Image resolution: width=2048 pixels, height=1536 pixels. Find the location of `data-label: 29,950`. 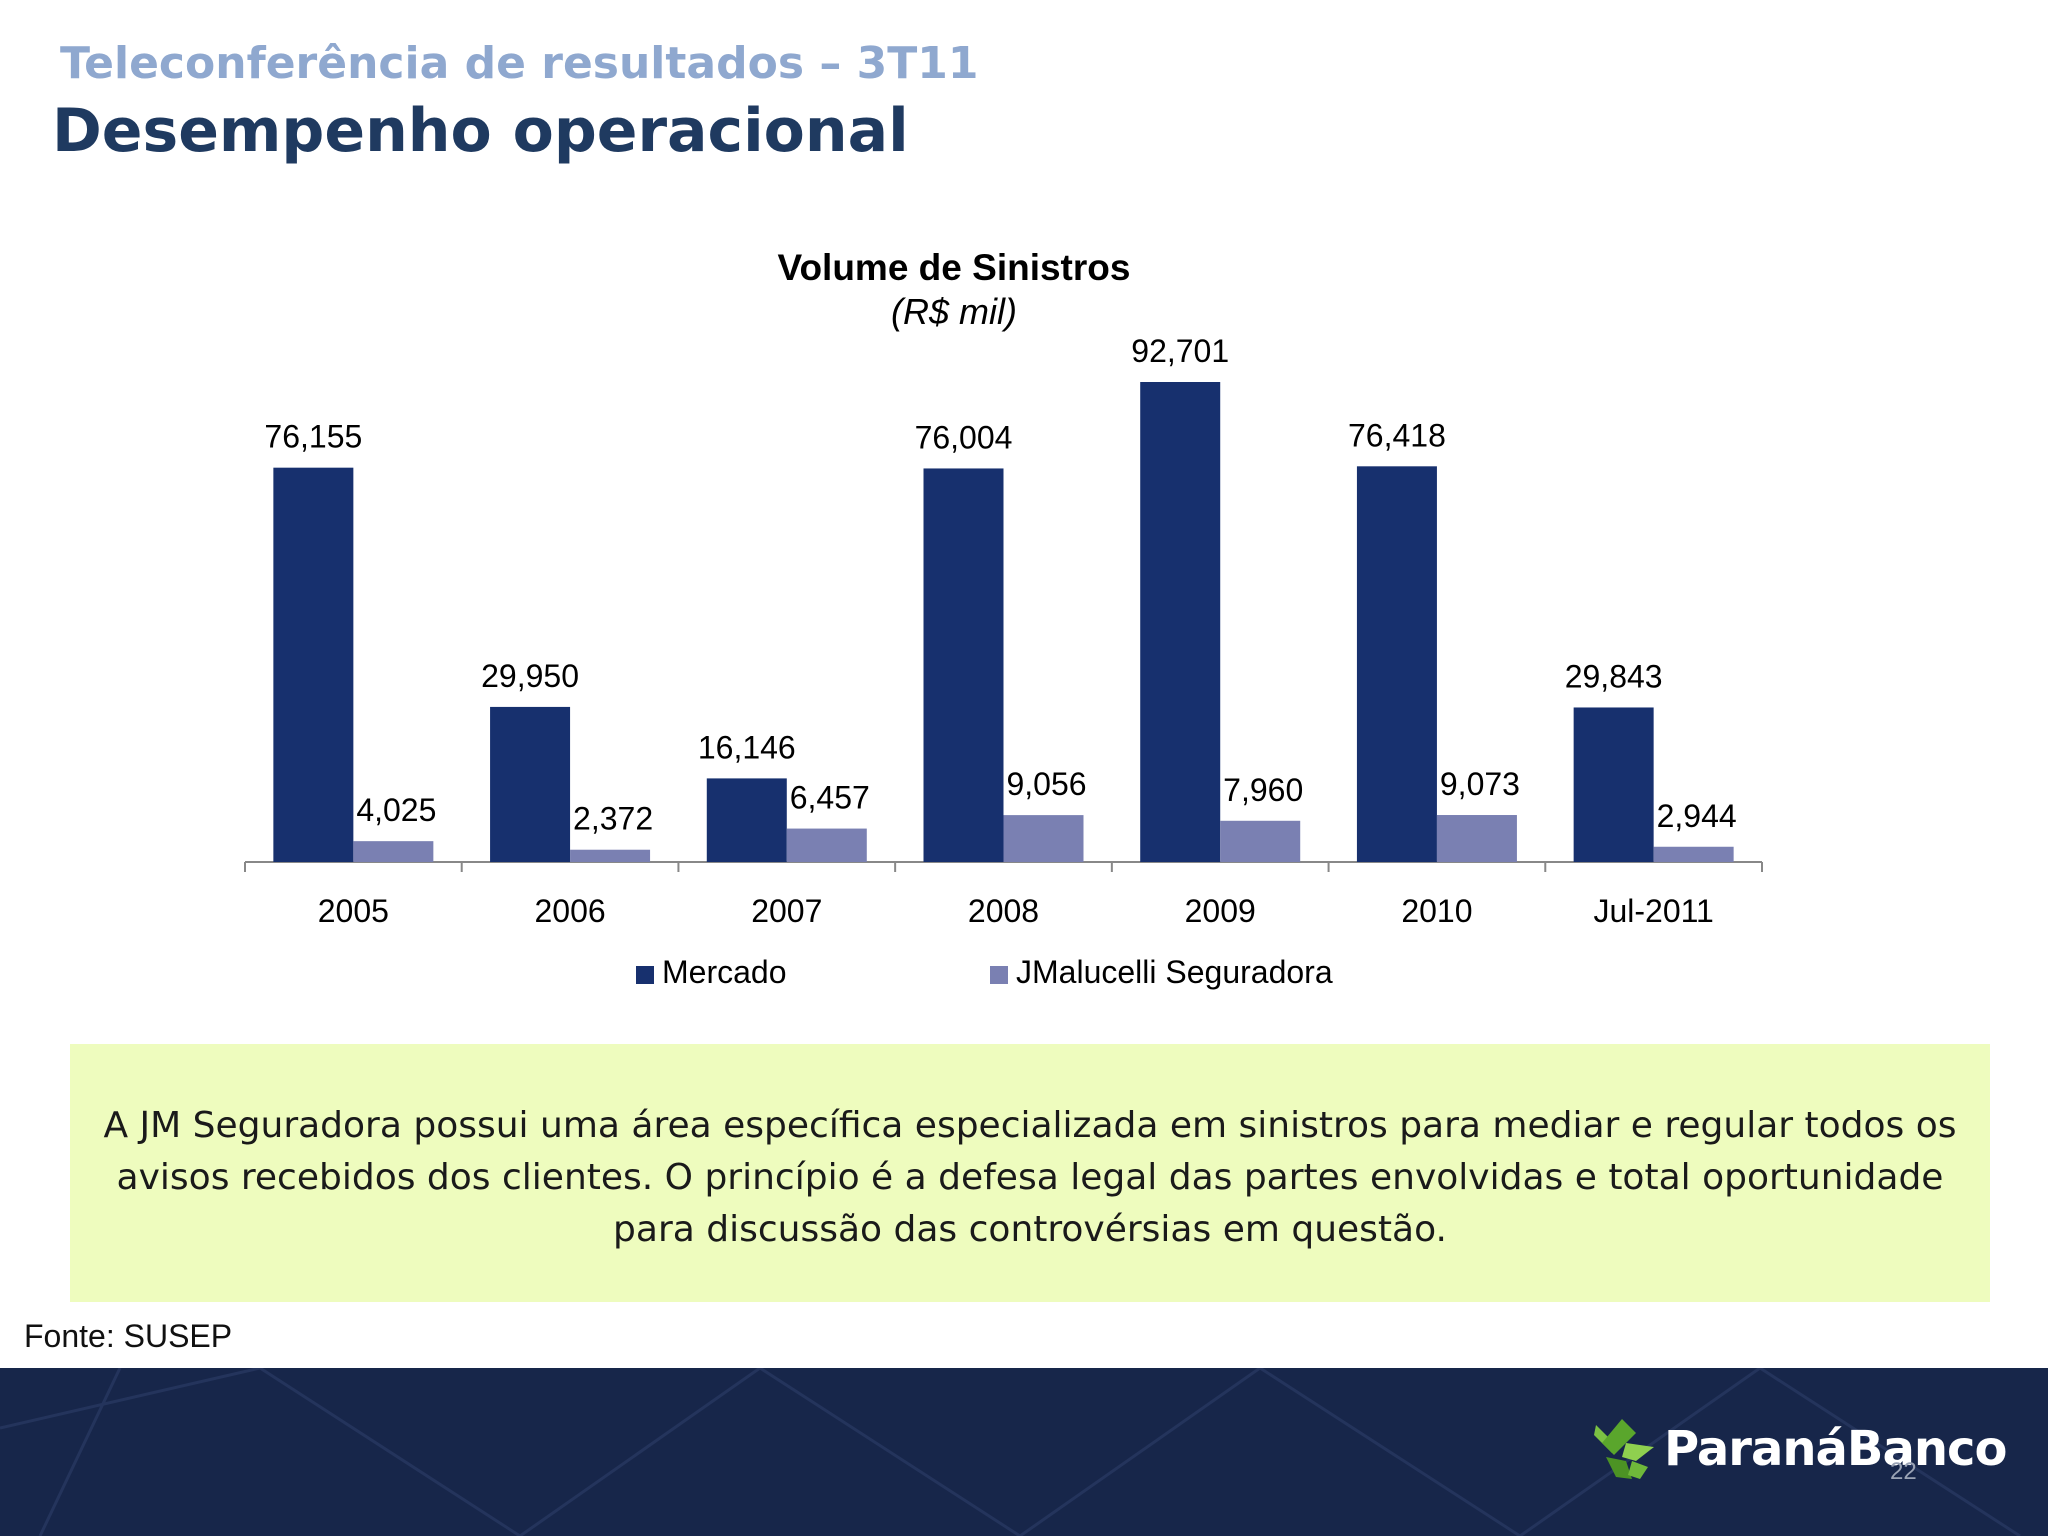

data-label: 29,950 is located at coordinates (530, 676).